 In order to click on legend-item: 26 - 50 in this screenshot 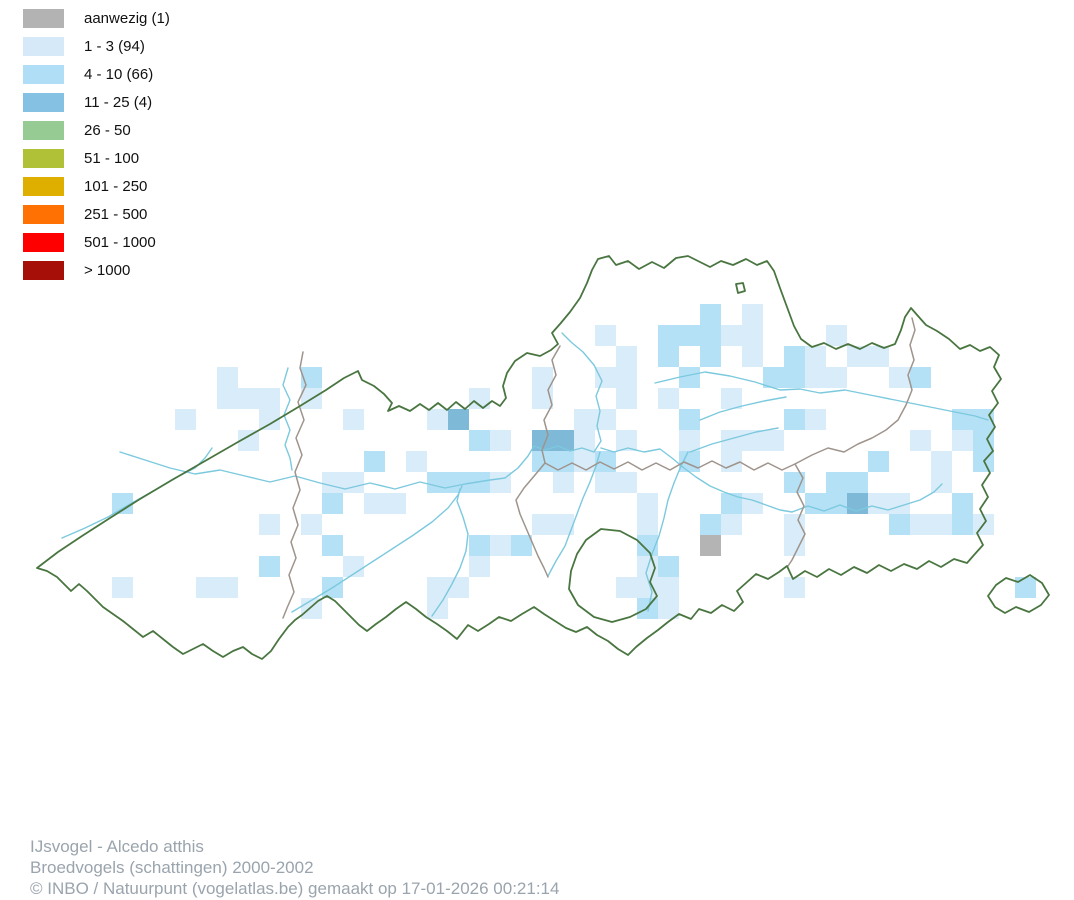, I will do `click(96, 130)`.